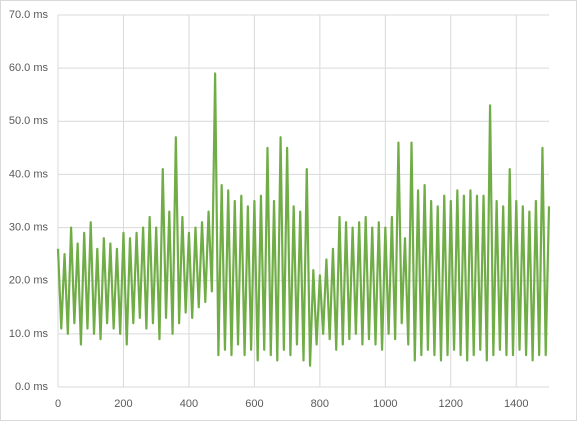 This screenshot has height=421, width=577. Describe the element at coordinates (123, 404) in the screenshot. I see `x-tick-label: 200` at that location.